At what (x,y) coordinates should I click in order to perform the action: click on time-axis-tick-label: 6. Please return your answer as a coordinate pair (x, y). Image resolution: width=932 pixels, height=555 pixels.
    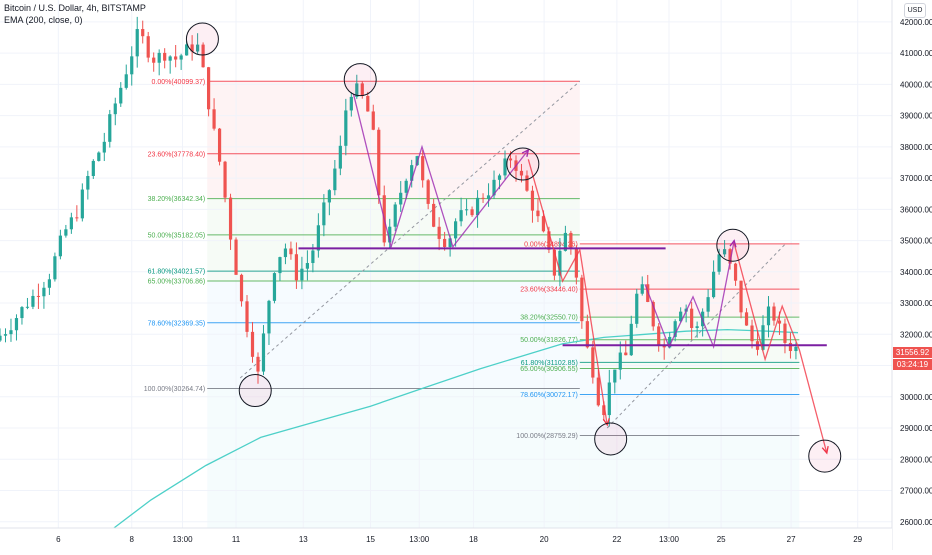
    Looking at the image, I should click on (58, 539).